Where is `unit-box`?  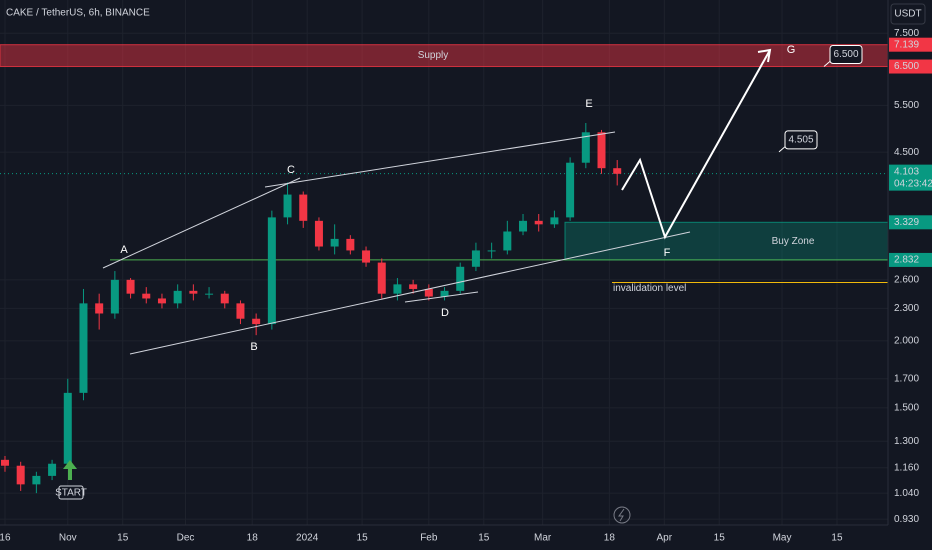
unit-box is located at coordinates (908, 14).